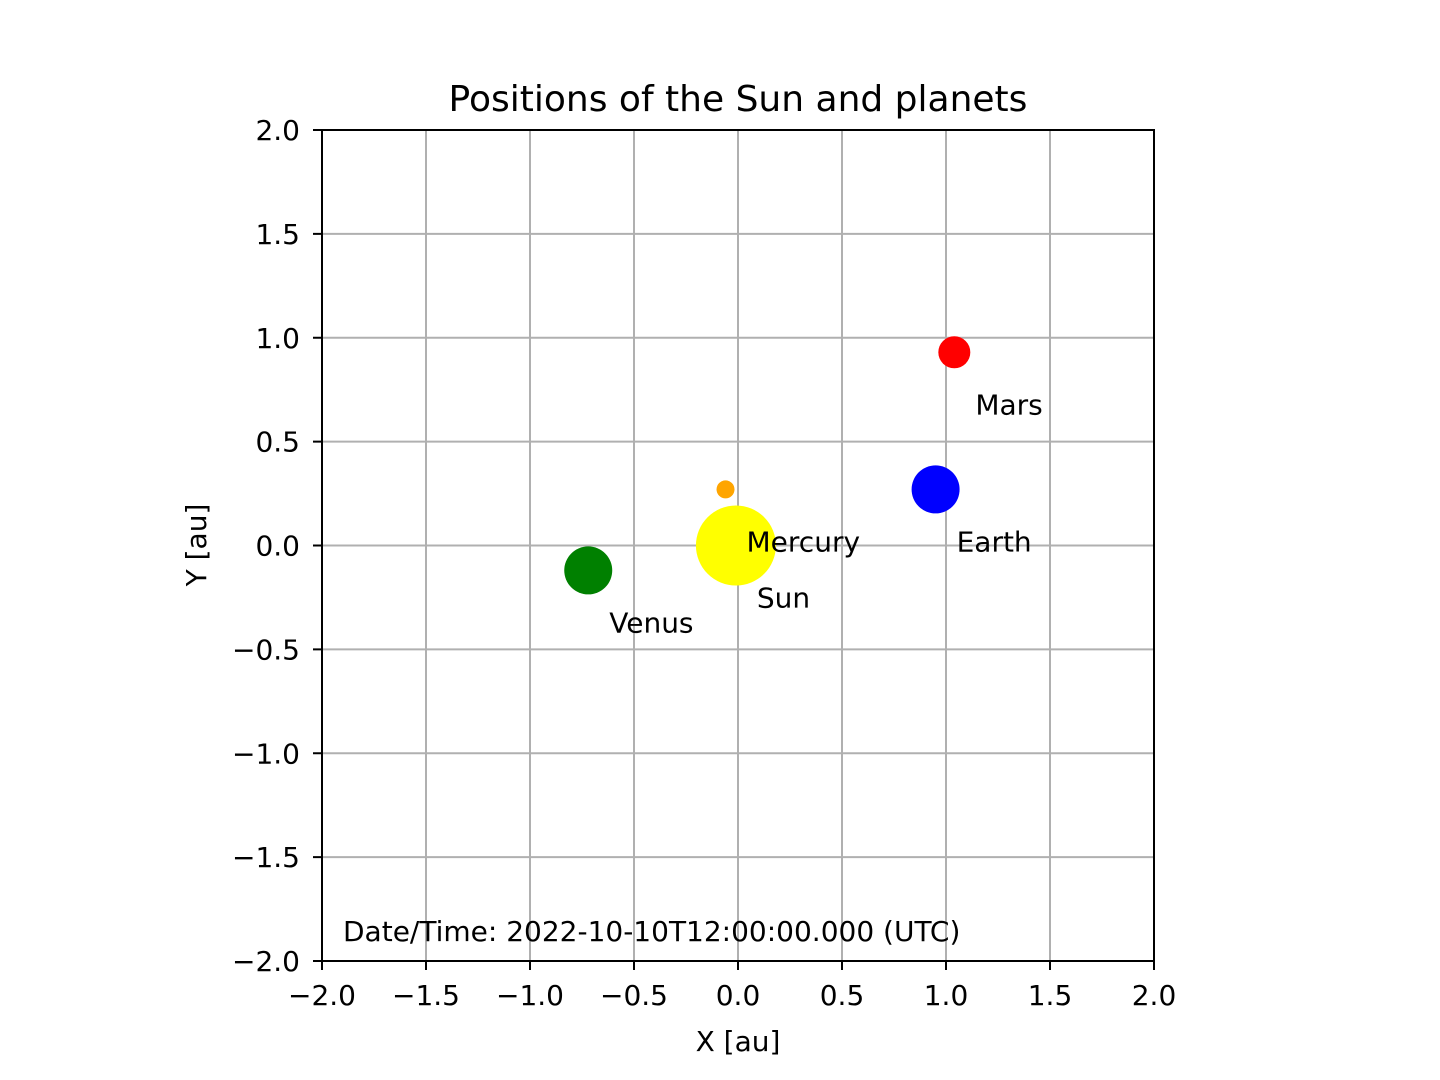  I want to click on x-tick-label: 1.5, so click(1050, 995).